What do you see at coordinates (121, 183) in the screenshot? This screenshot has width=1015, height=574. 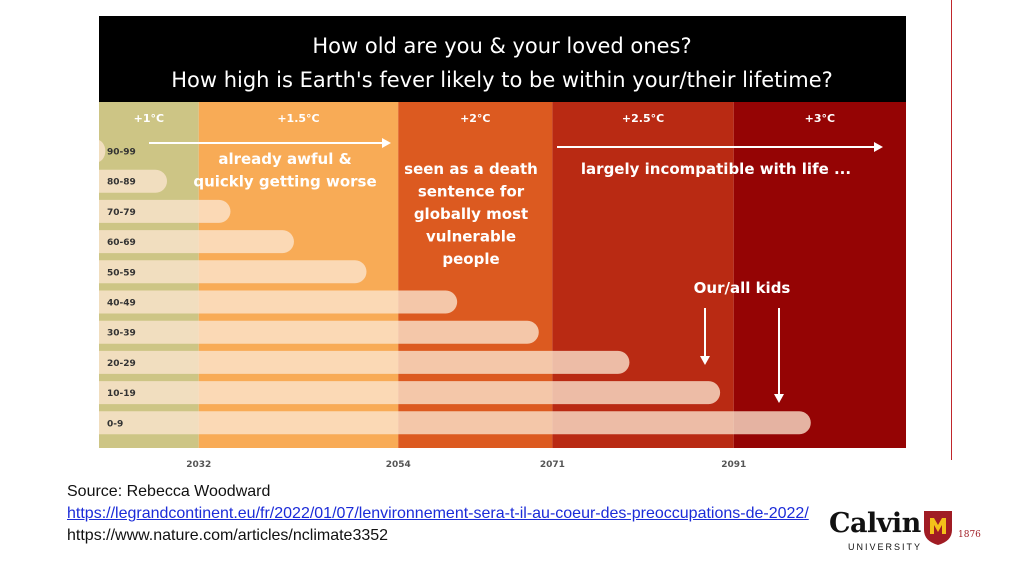 I see `age-group-label: 80-89` at bounding box center [121, 183].